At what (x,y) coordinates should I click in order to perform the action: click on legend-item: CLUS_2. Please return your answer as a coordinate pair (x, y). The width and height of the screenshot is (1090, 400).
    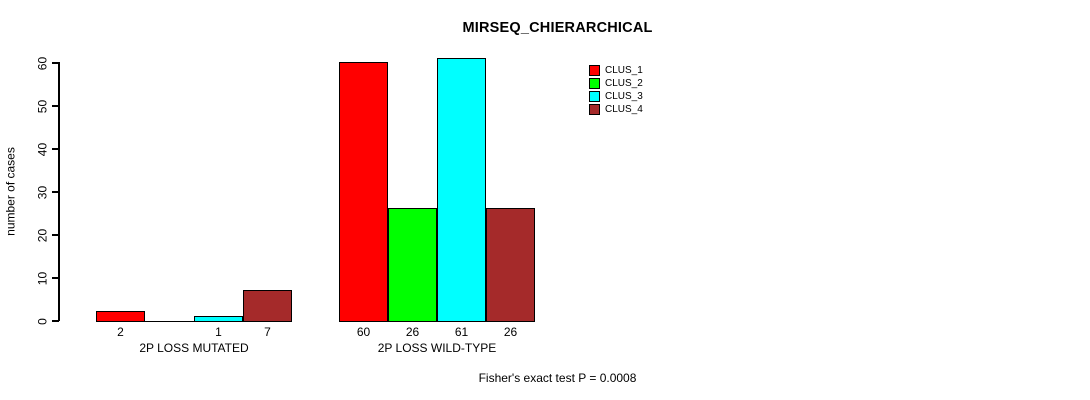
    Looking at the image, I should click on (616, 83).